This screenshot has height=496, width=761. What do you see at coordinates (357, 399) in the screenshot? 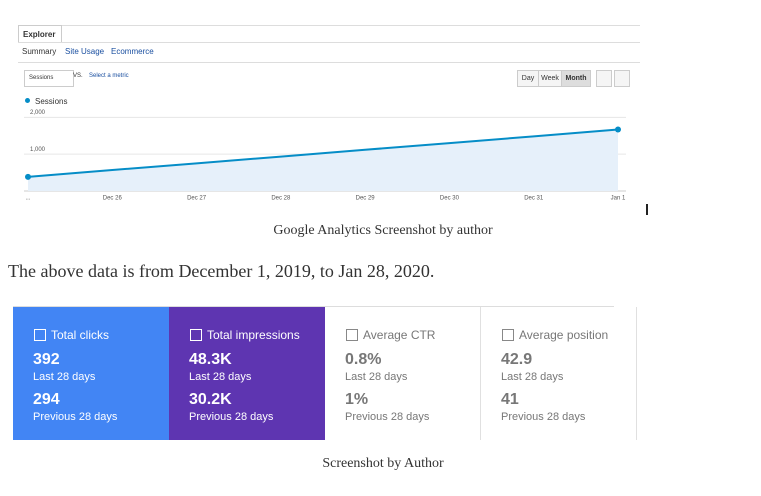
I see `card-prev-value: 1%` at bounding box center [357, 399].